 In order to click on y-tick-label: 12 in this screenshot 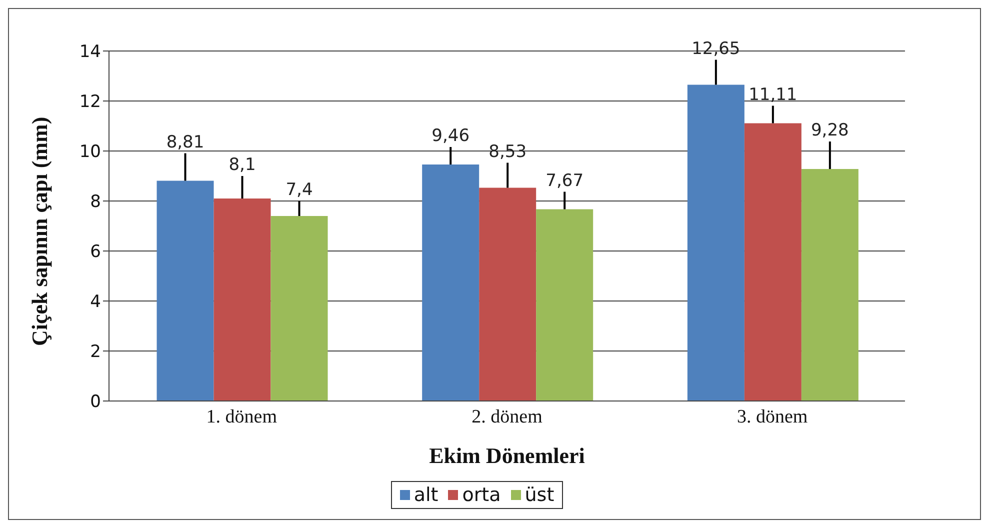, I will do `click(90, 102)`.